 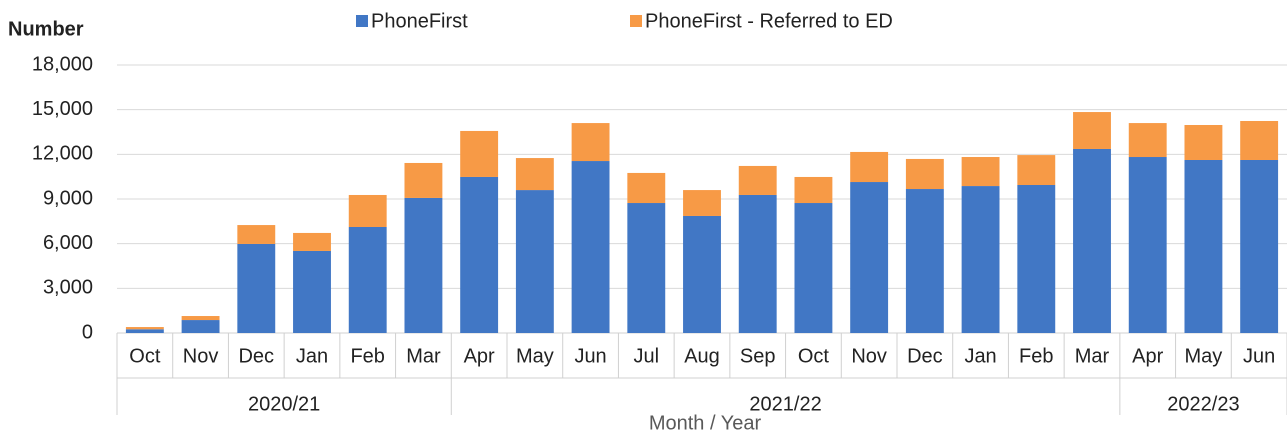 What do you see at coordinates (68, 288) in the screenshot?
I see `y-tick-label: 3,000` at bounding box center [68, 288].